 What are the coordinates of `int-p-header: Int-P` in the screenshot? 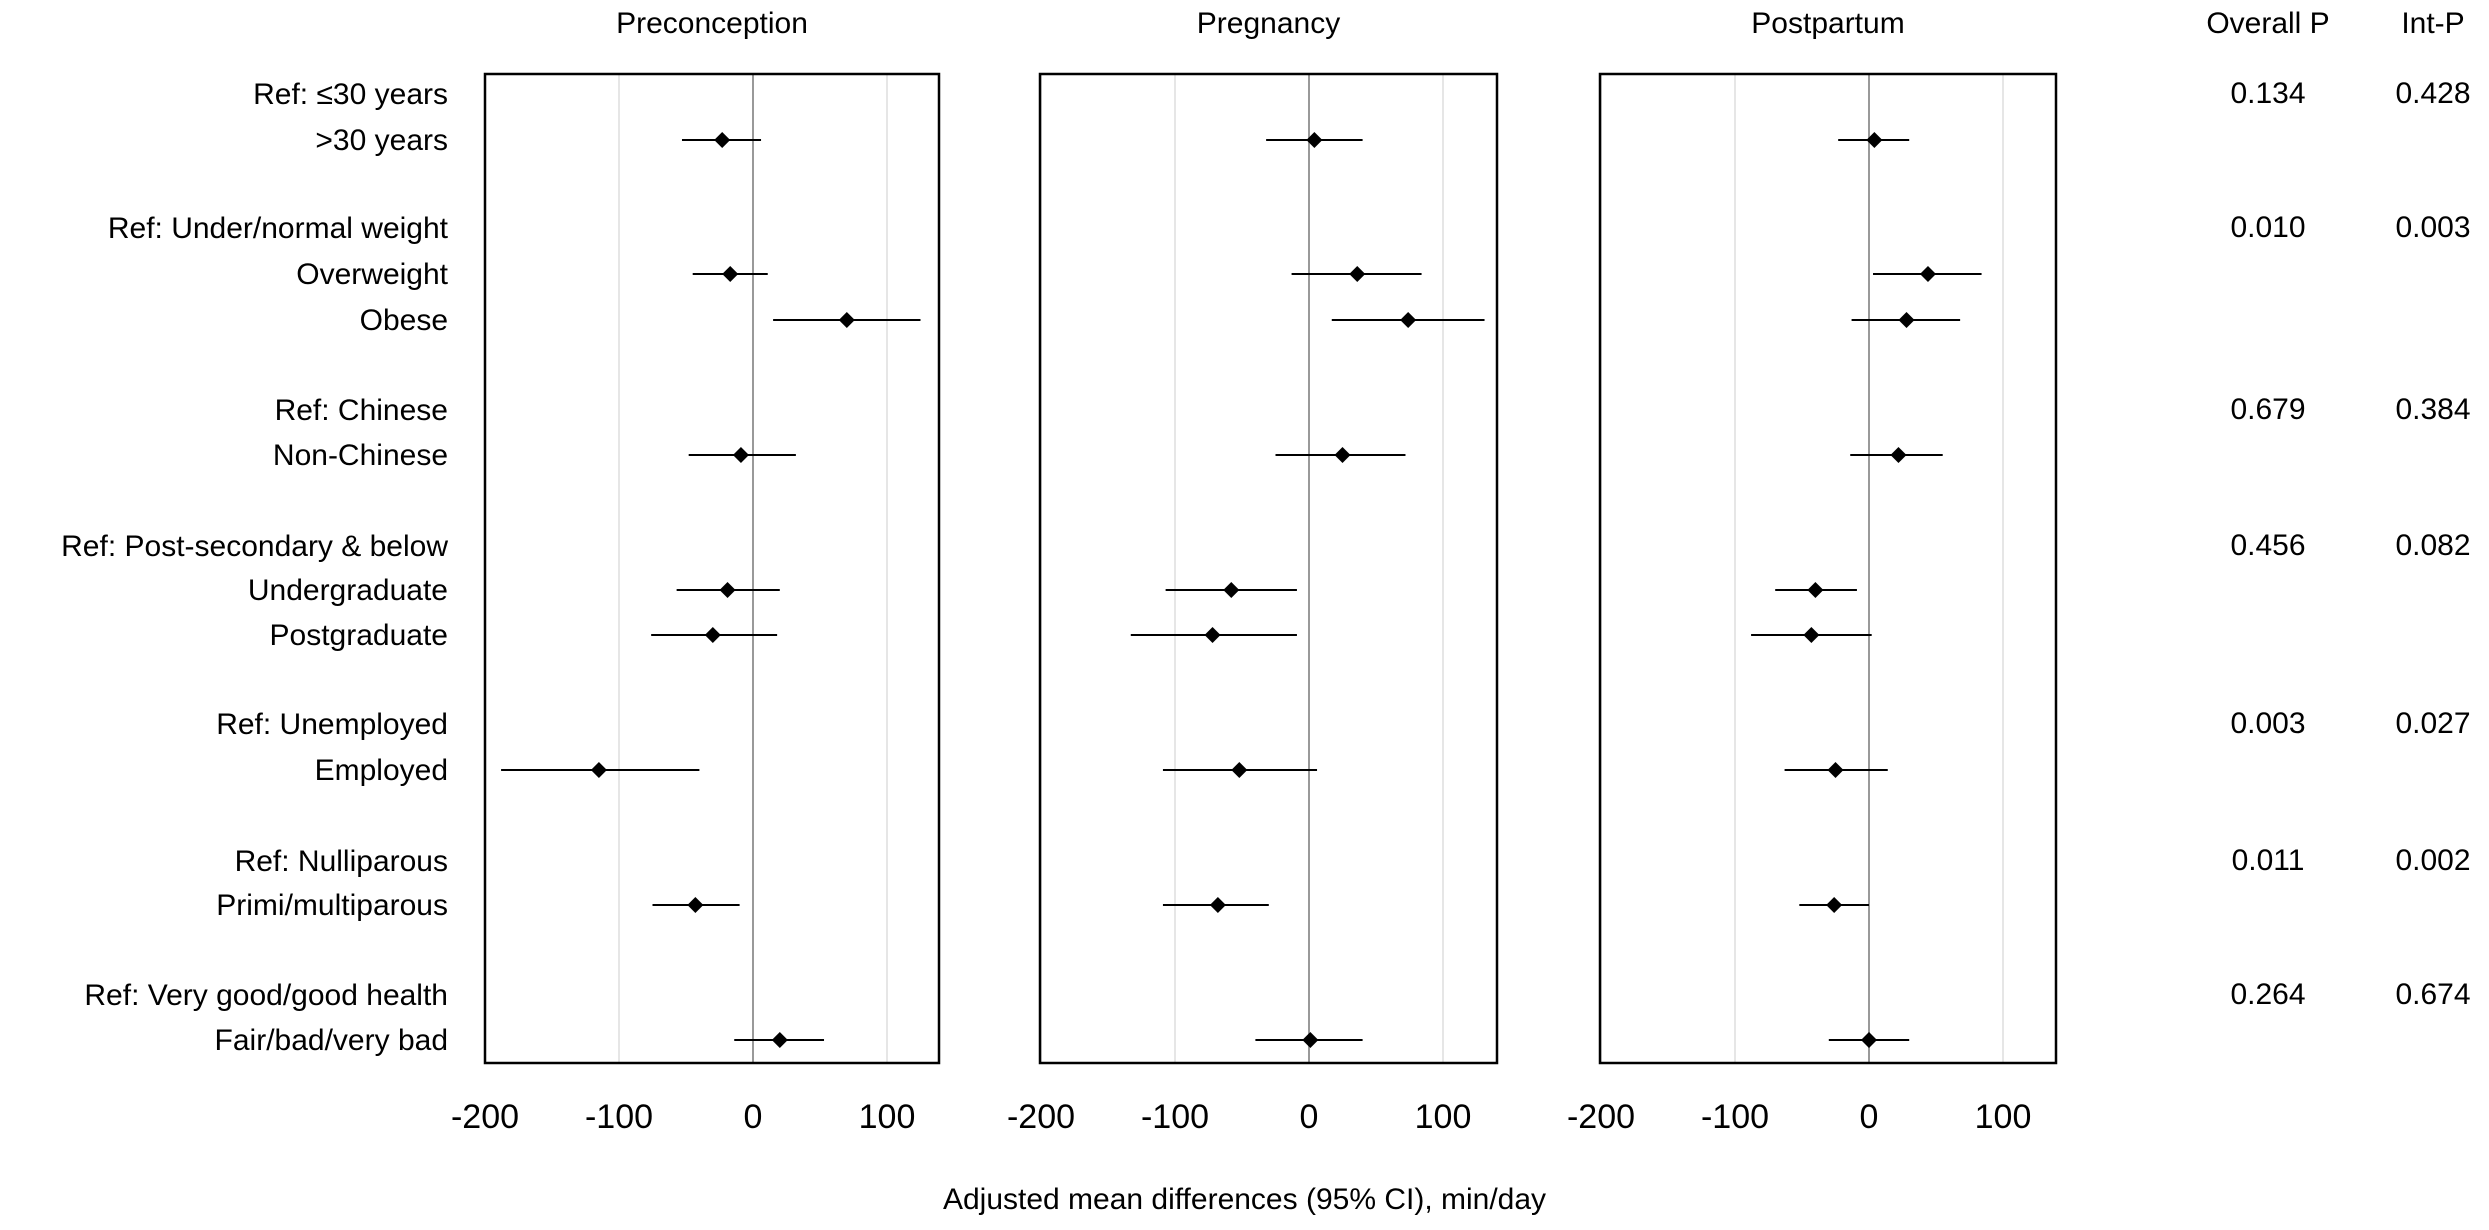 It's located at (2432, 23).